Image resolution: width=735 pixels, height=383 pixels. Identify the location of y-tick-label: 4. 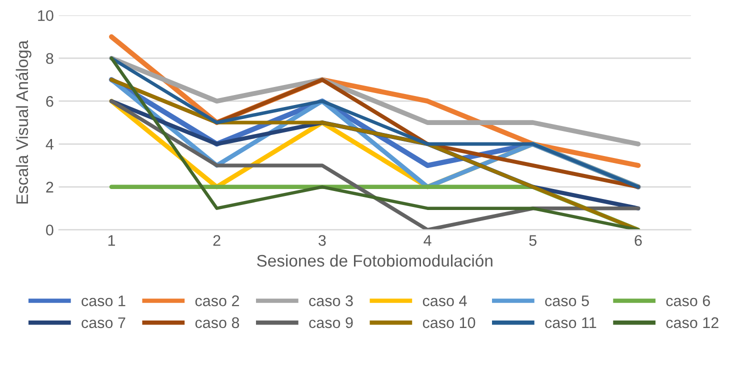
(50, 144).